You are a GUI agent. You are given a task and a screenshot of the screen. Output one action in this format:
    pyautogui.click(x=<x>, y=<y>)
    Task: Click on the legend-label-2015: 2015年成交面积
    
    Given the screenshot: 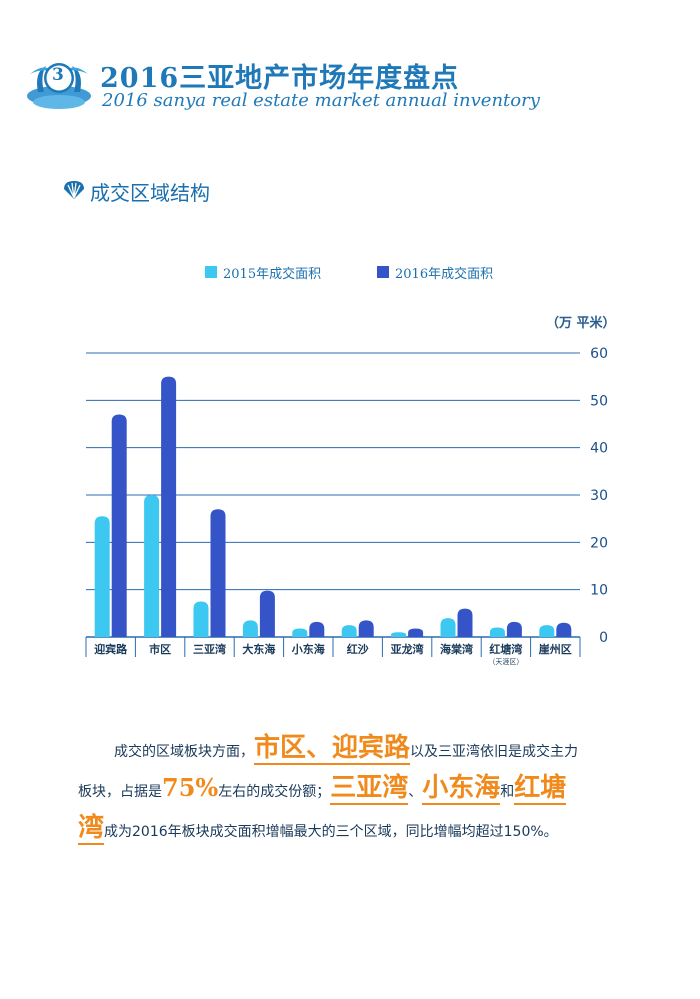 What is the action you would take?
    pyautogui.click(x=272, y=274)
    